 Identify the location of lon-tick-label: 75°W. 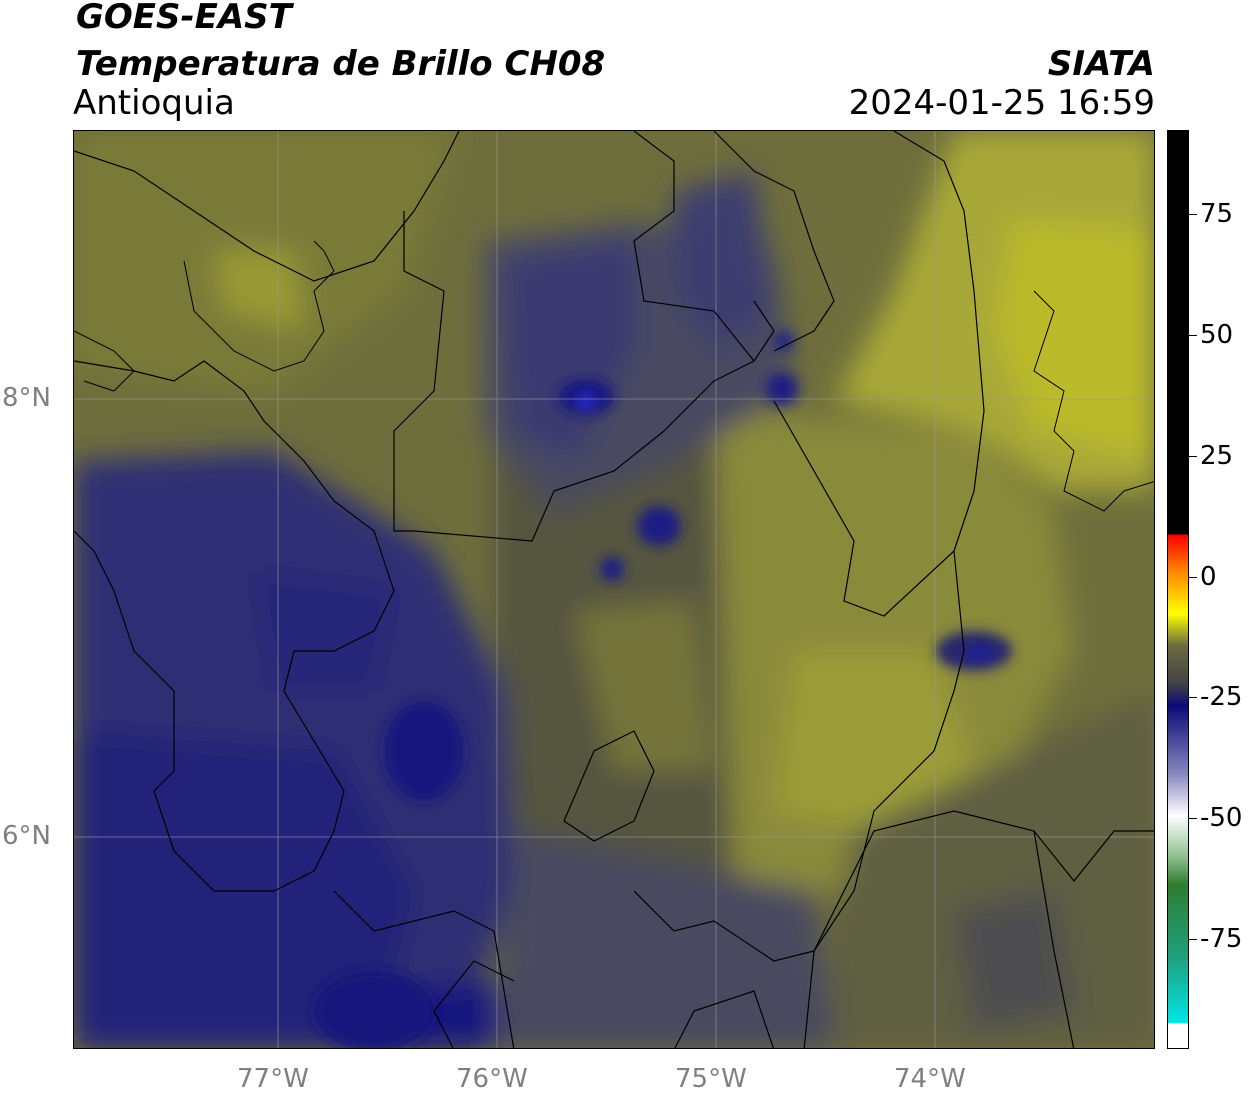
(711, 1079).